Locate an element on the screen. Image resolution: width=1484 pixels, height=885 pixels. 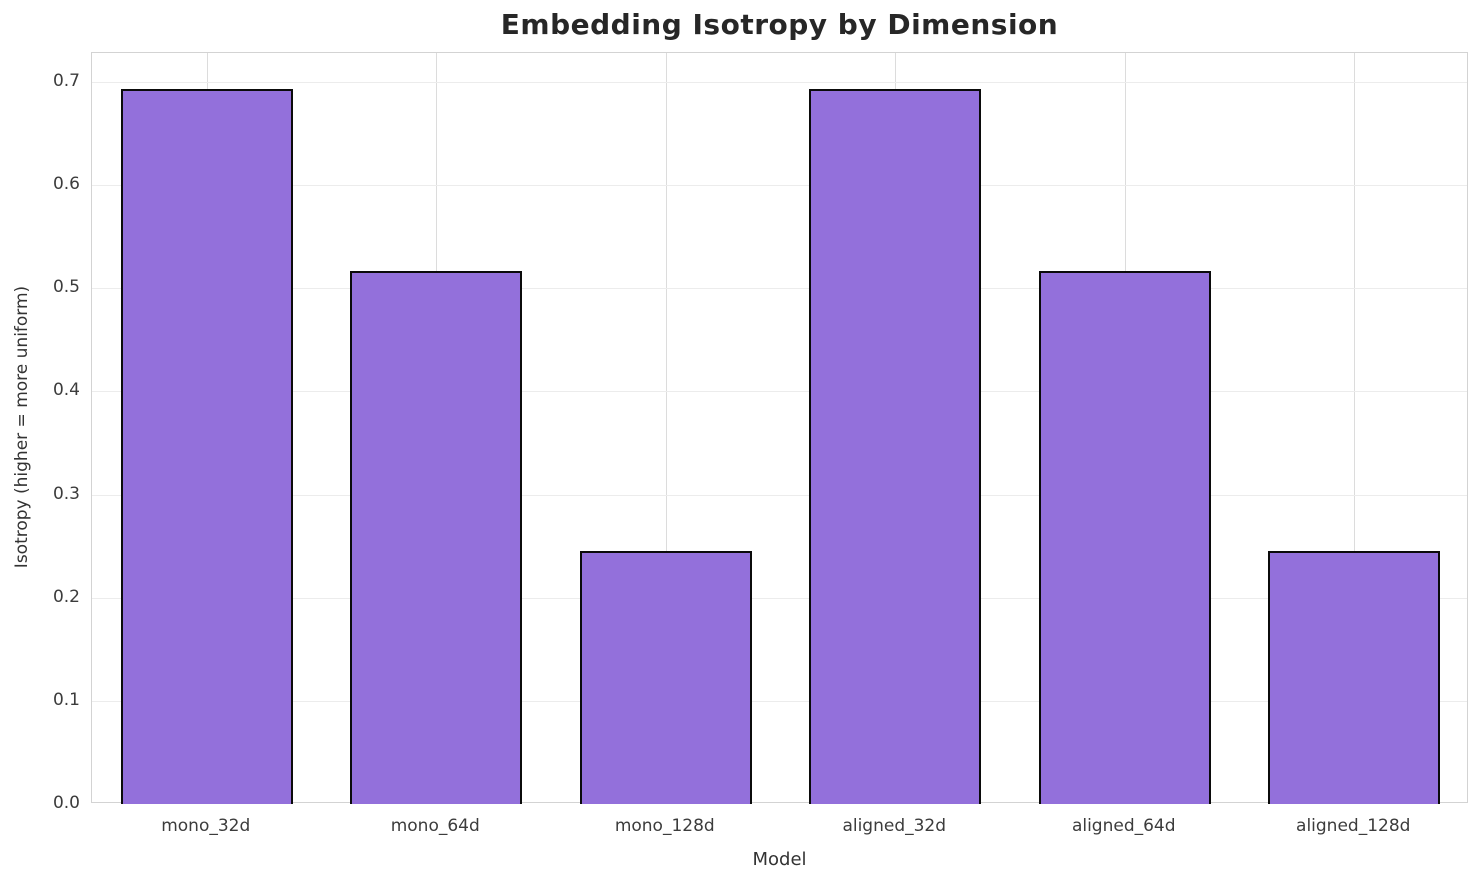
y-tick-label: 0.6 is located at coordinates (66, 184).